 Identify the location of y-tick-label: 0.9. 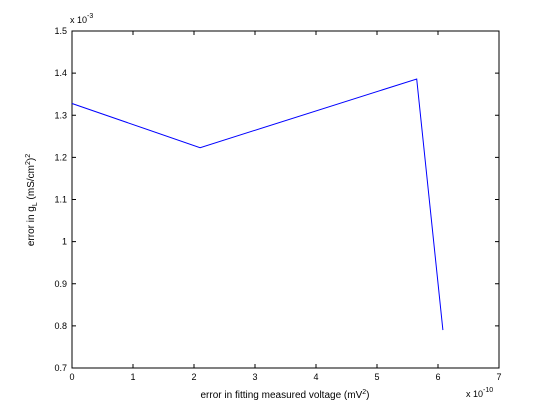
(60, 284).